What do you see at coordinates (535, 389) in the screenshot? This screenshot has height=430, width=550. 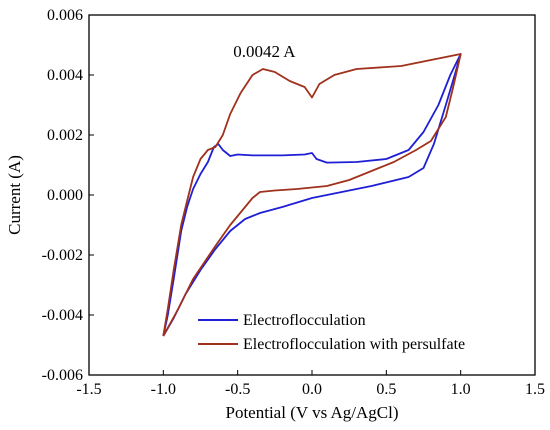 I see `x-tick-label: 1.5` at bounding box center [535, 389].